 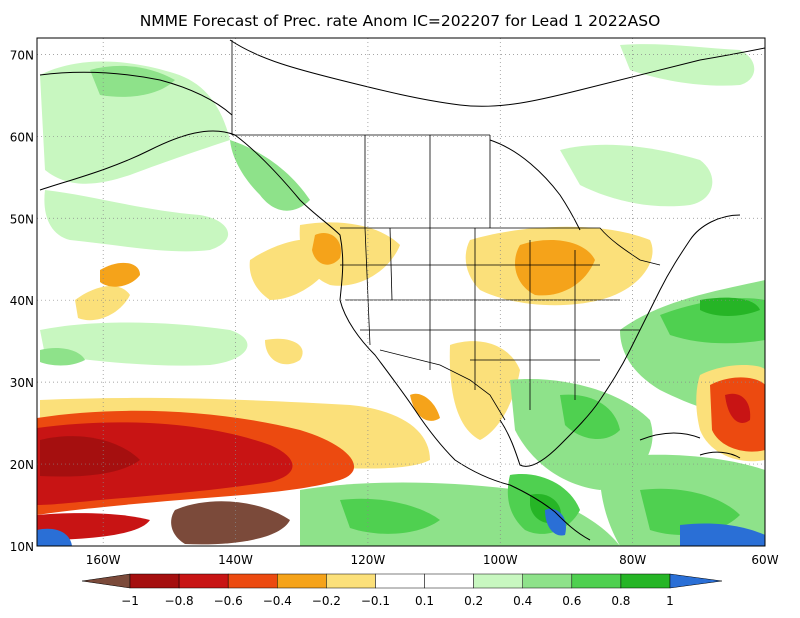 I want to click on hudson-bay-coastline, so click(x=535, y=185).